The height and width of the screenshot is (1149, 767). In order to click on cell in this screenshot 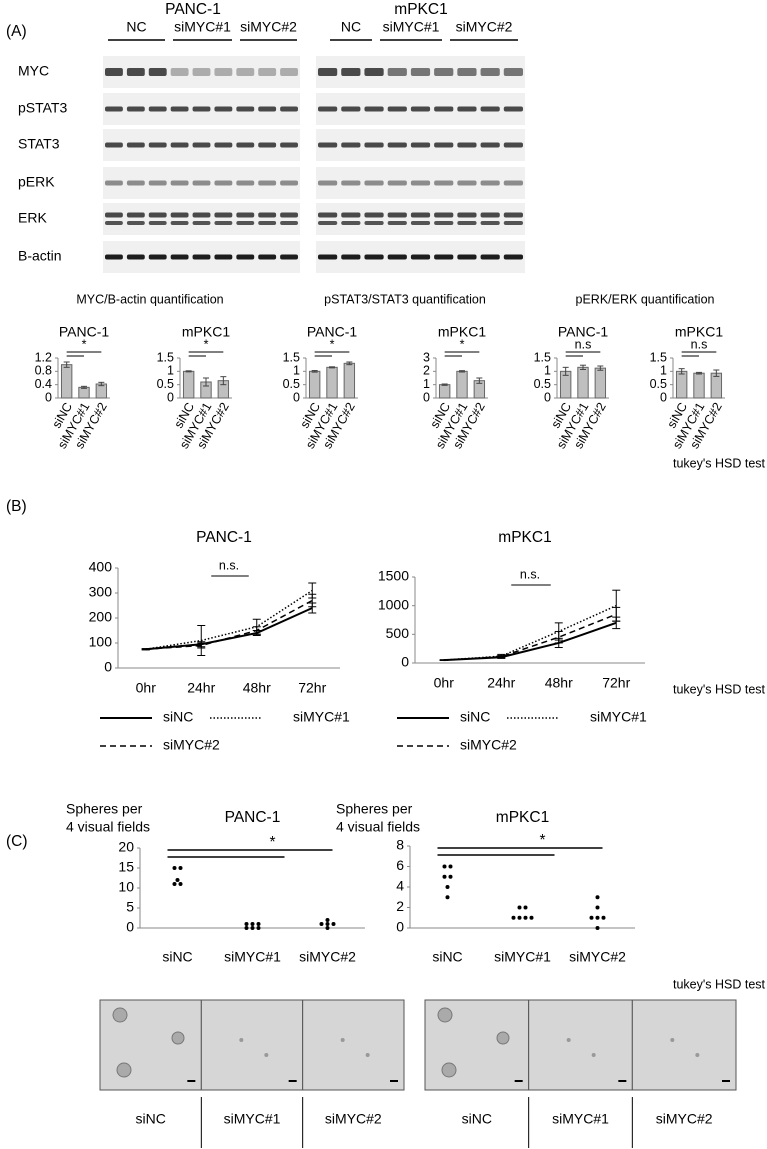, I will do `click(593, 1055)`.